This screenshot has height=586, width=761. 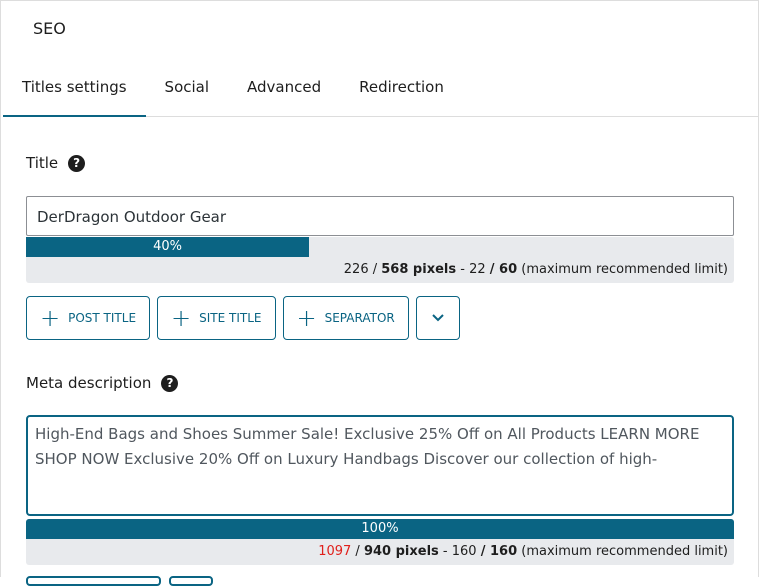 What do you see at coordinates (284, 87) in the screenshot?
I see `tab-advanced: Advanced` at bounding box center [284, 87].